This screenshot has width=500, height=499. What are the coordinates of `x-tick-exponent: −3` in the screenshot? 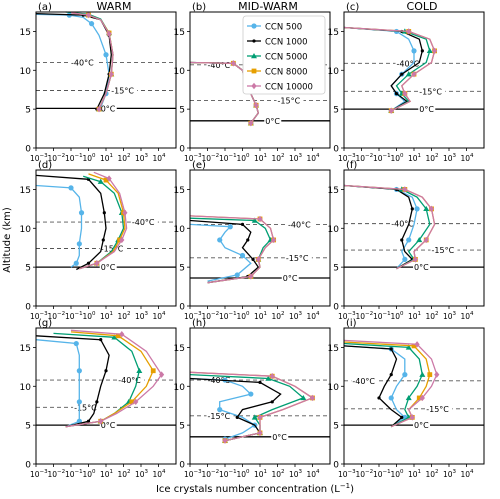 It's located at (198, 156).